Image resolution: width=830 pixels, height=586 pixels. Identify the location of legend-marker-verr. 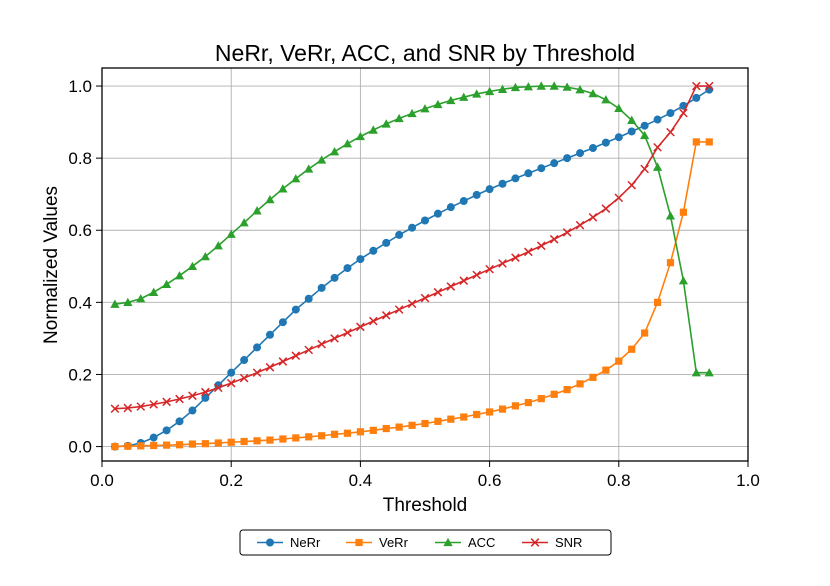
(359, 542).